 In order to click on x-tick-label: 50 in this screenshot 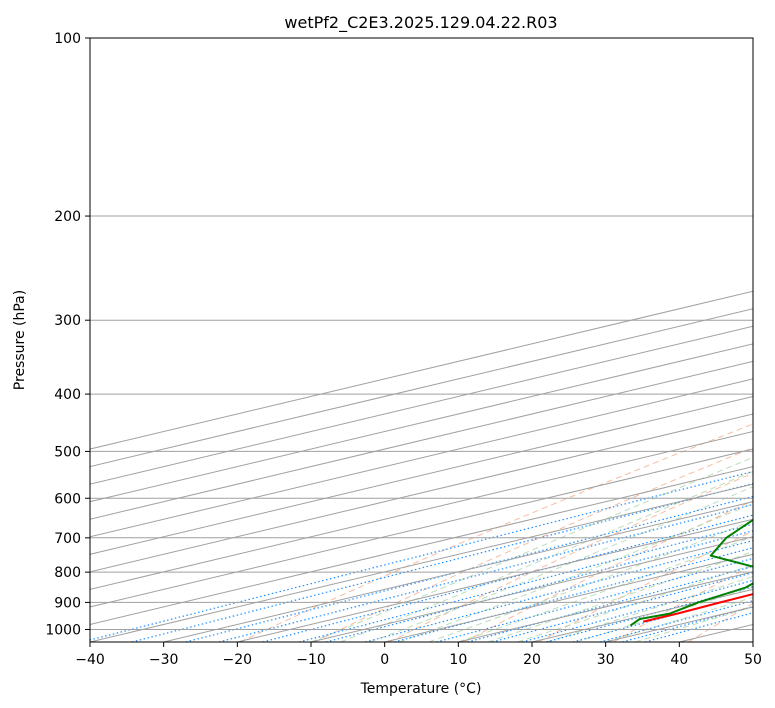, I will do `click(753, 660)`.